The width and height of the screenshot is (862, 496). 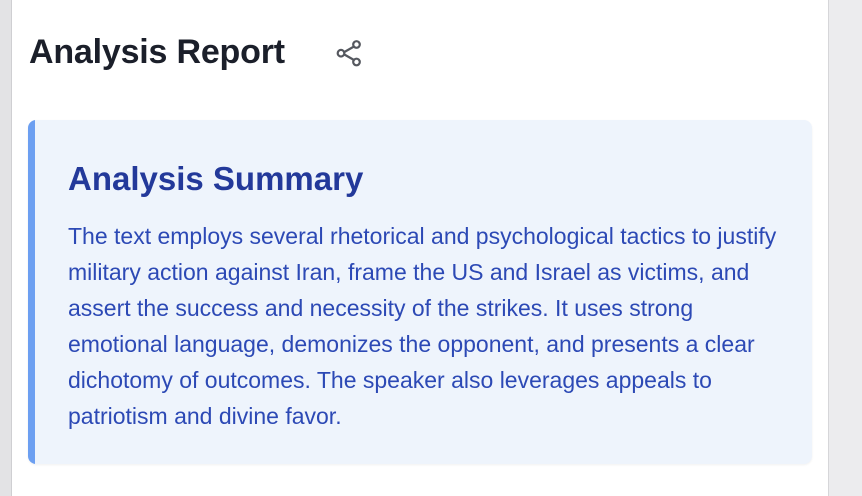 What do you see at coordinates (31, 292) in the screenshot?
I see `summary-accent-bar` at bounding box center [31, 292].